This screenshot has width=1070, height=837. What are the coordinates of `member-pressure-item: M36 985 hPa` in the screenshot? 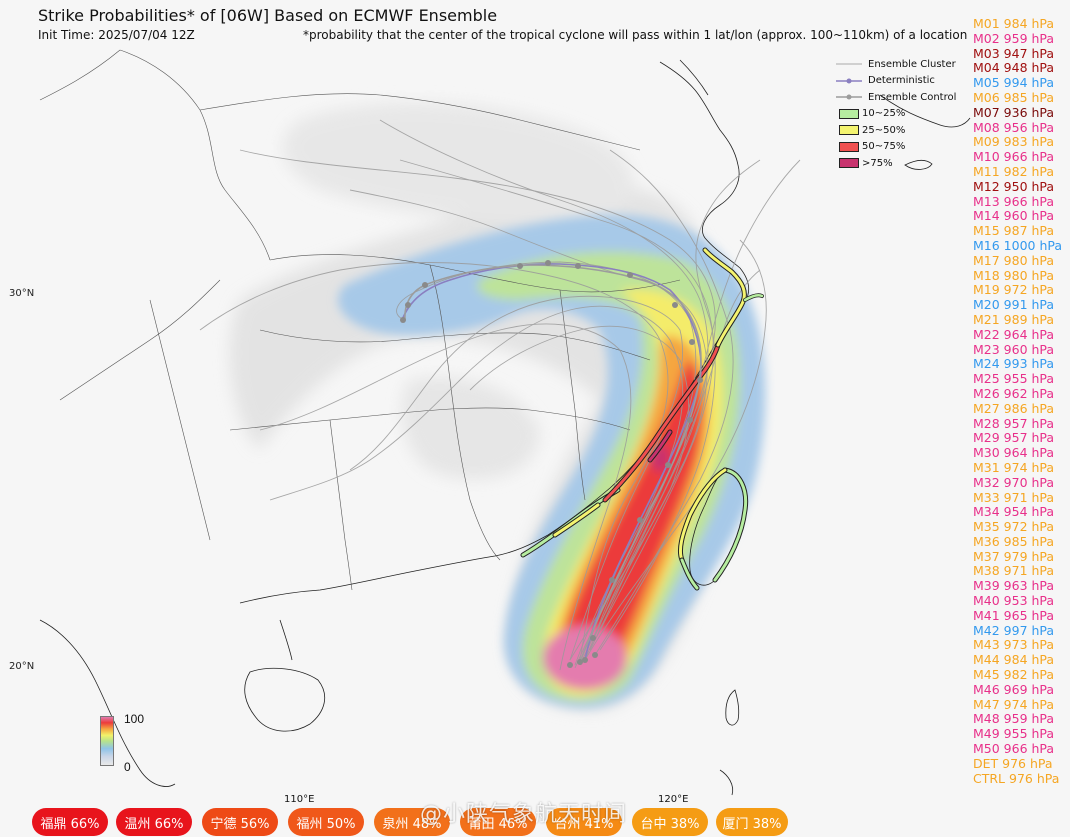 It's located at (1014, 541).